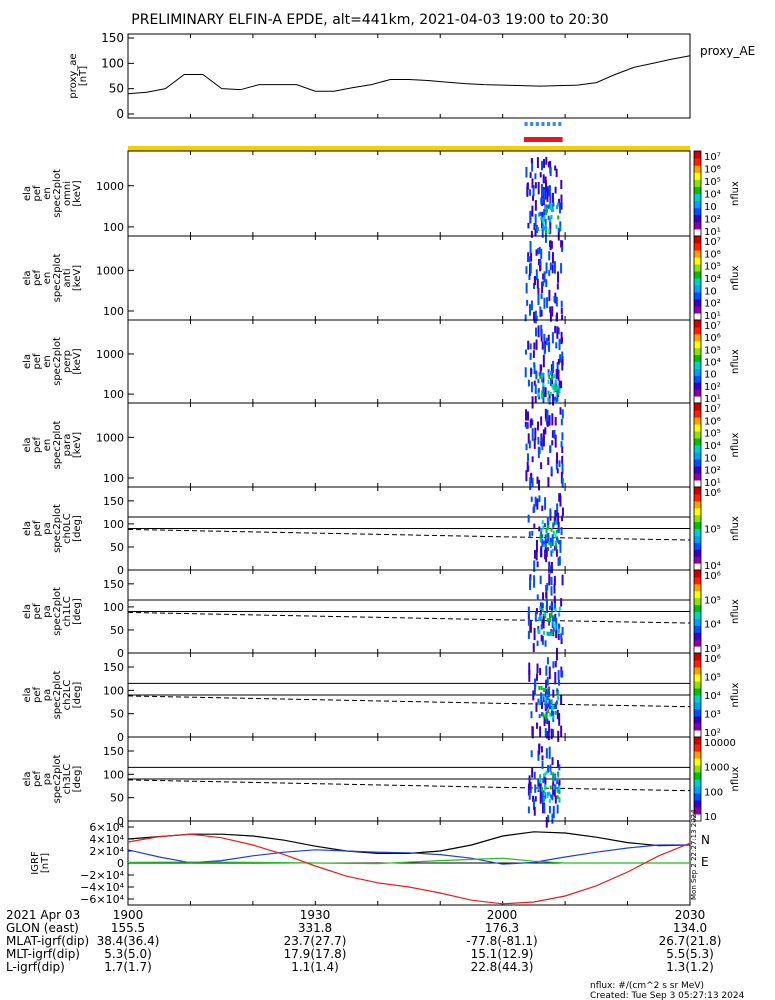 The height and width of the screenshot is (1000, 775). I want to click on loss-cone-line, so click(409, 701).